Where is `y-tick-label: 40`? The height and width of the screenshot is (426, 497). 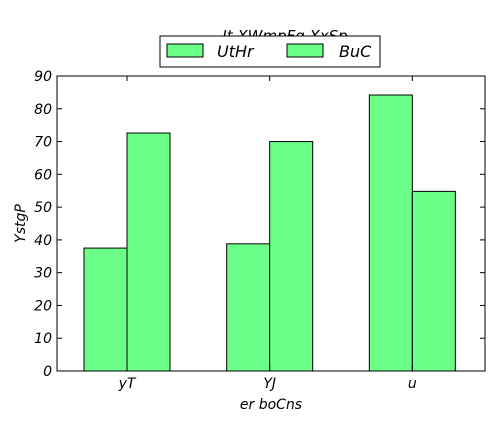 y-tick-label: 40 is located at coordinates (43, 241).